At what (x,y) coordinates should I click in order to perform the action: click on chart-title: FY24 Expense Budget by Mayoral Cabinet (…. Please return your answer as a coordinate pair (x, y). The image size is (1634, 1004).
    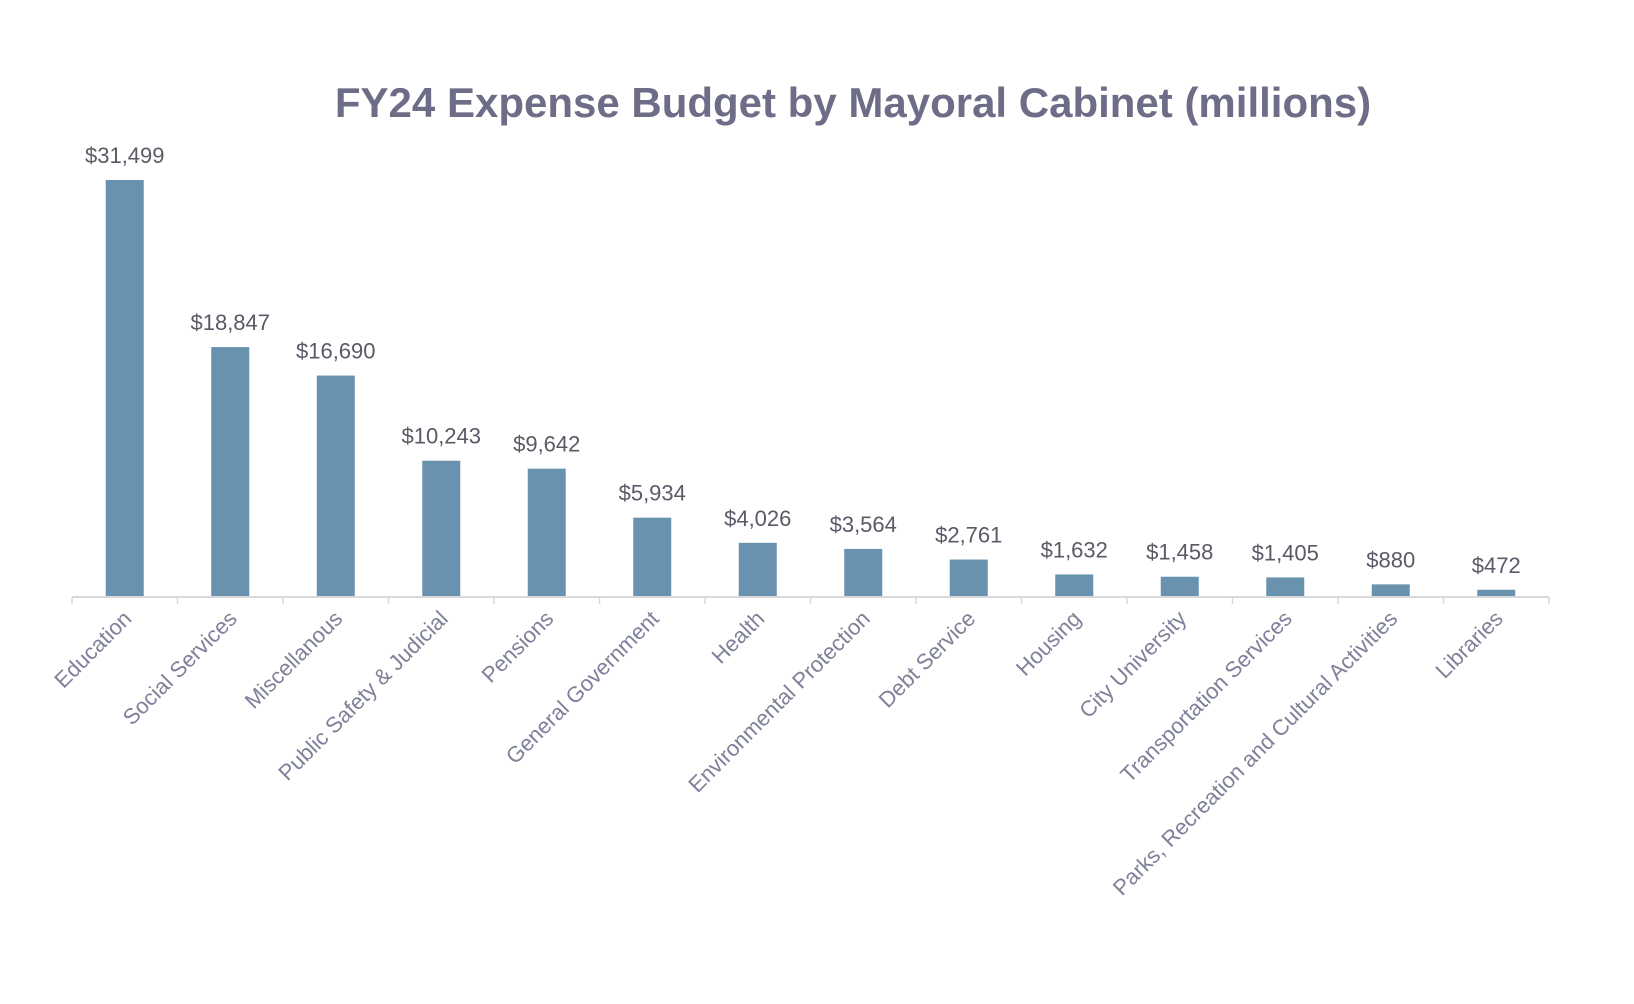
    Looking at the image, I should click on (853, 102).